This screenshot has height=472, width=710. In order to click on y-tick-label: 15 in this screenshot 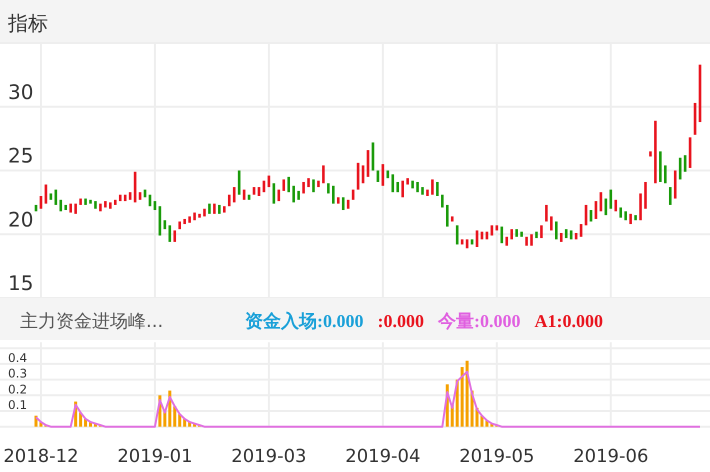, I will do `click(21, 283)`.